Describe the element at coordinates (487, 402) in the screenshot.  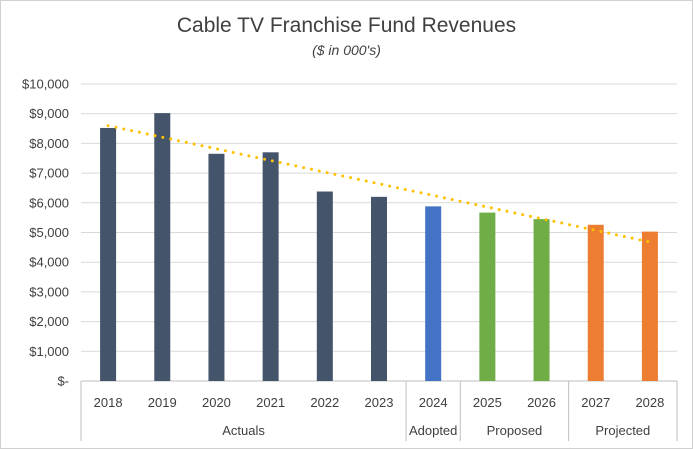
I see `x-tick-label: 2025` at that location.